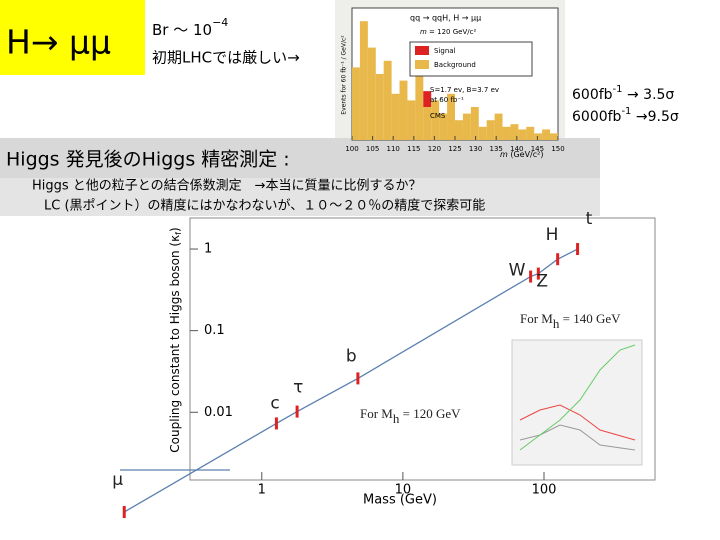 The width and height of the screenshot is (720, 540). I want to click on hist-tick-label: 115, so click(413, 149).